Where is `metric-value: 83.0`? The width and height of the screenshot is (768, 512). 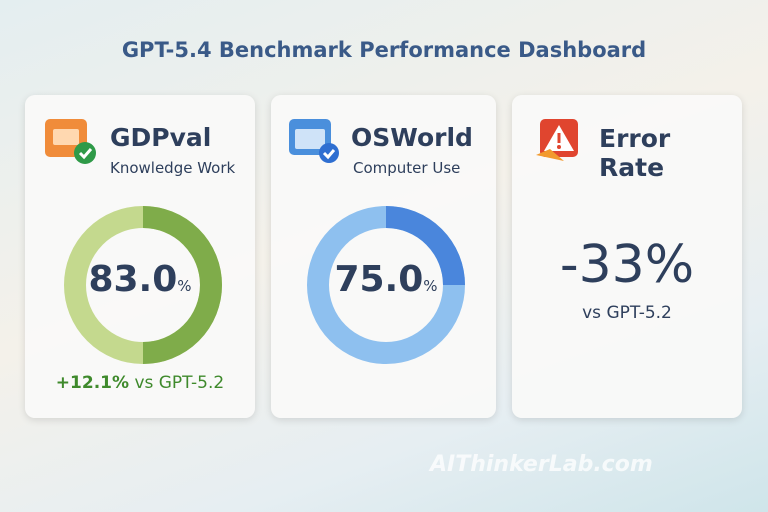 metric-value: 83.0 is located at coordinates (133, 279).